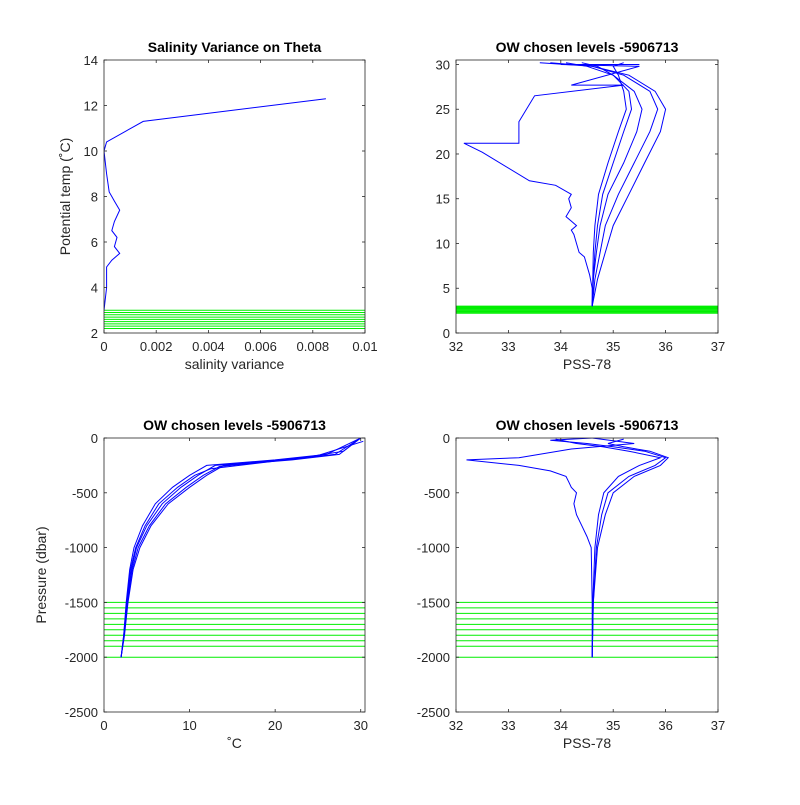 The image size is (800, 805). I want to click on panel-4-levels, so click(587, 629).